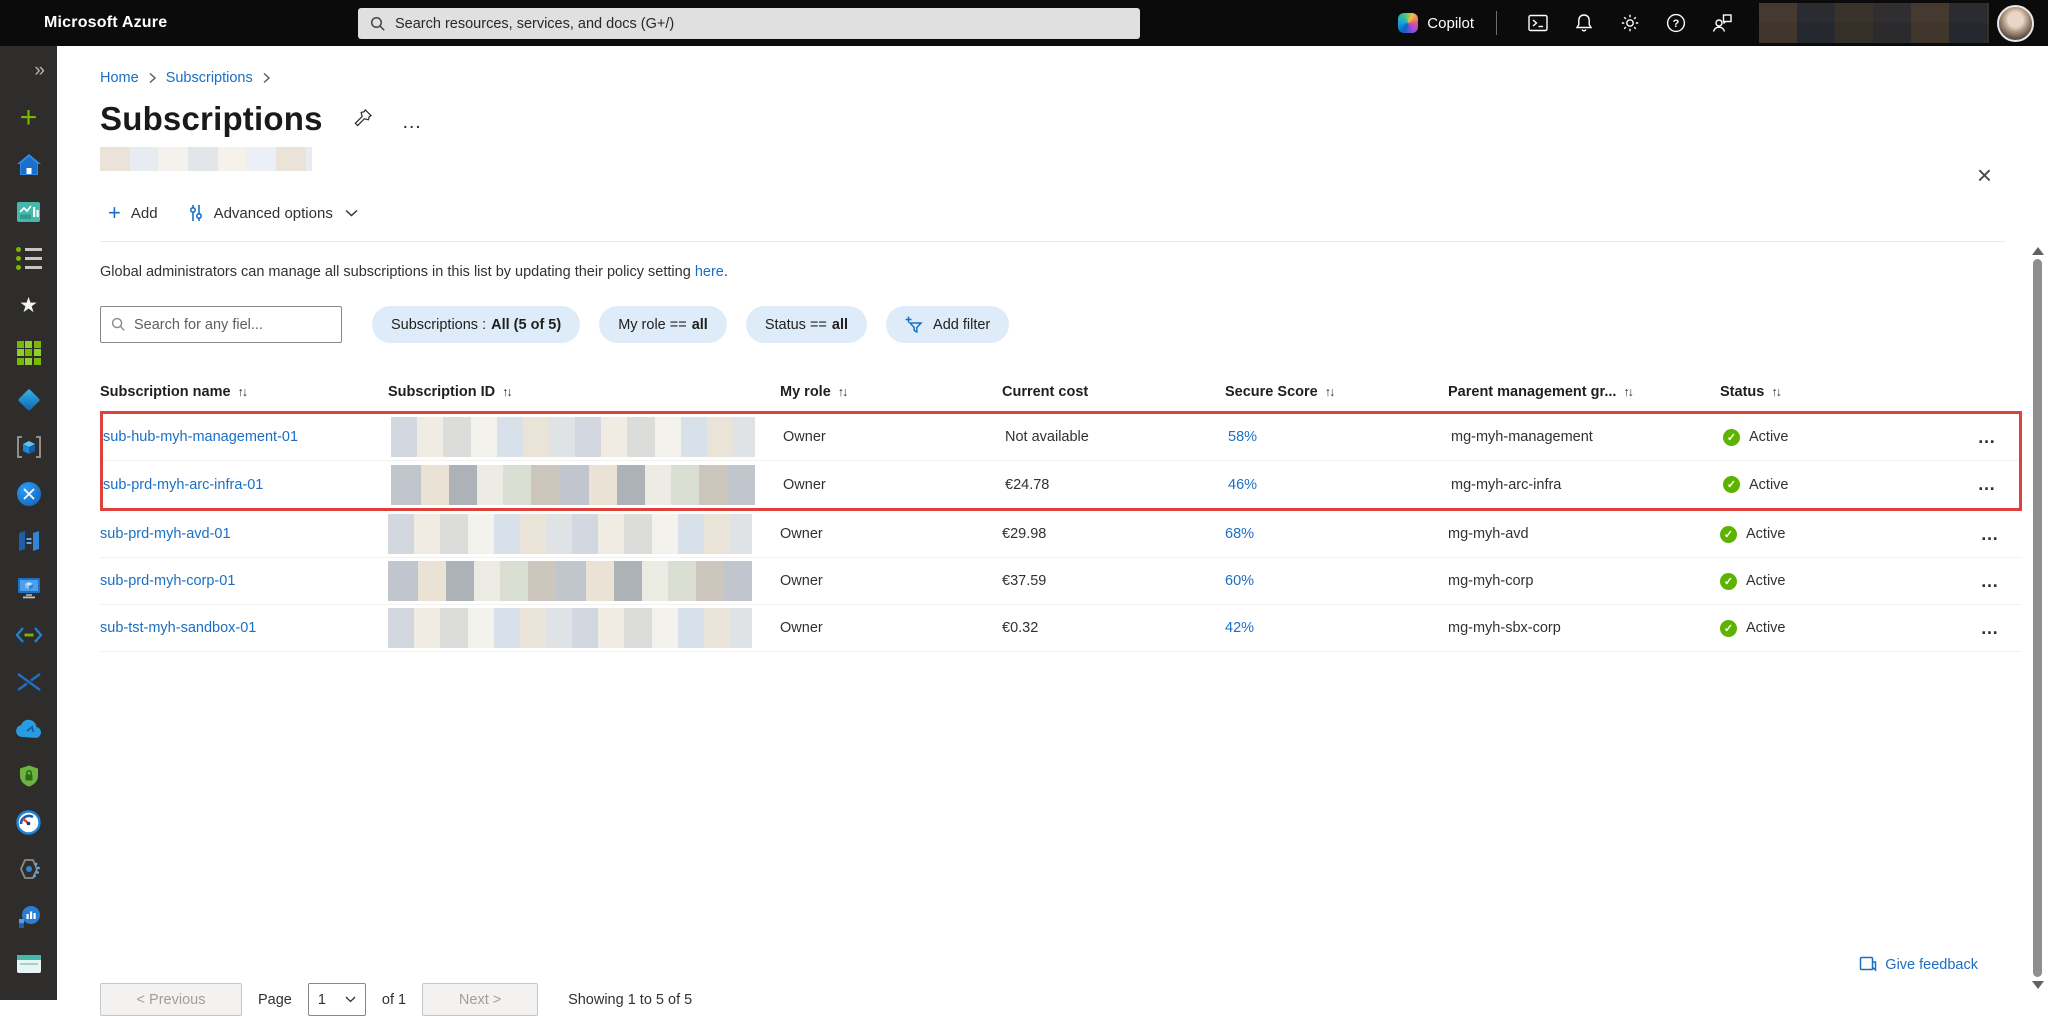 The width and height of the screenshot is (2048, 1016). What do you see at coordinates (28, 305) in the screenshot?
I see `sidebar-item-favorites: ★` at bounding box center [28, 305].